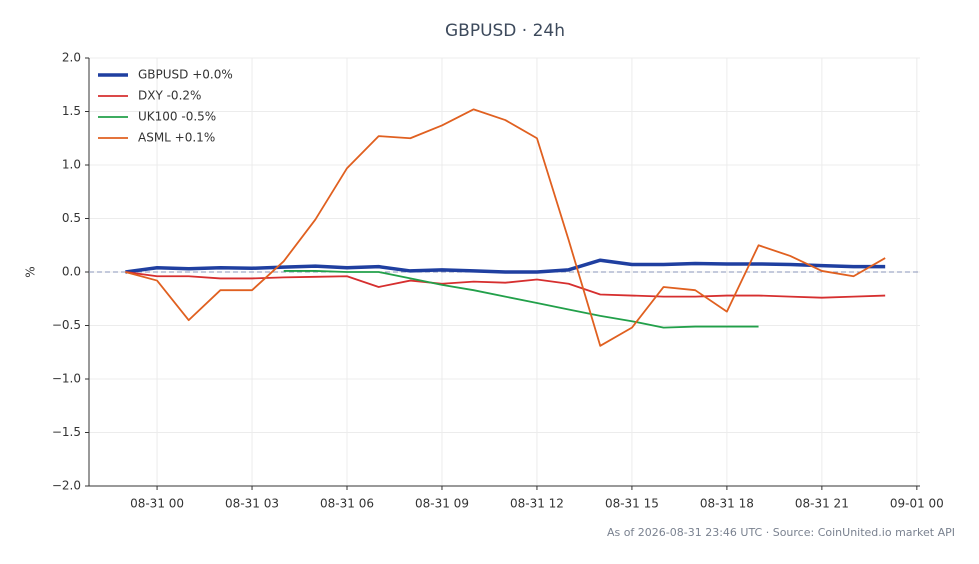 This screenshot has width=979, height=564. I want to click on y-tick-label: 1.0, so click(71, 165).